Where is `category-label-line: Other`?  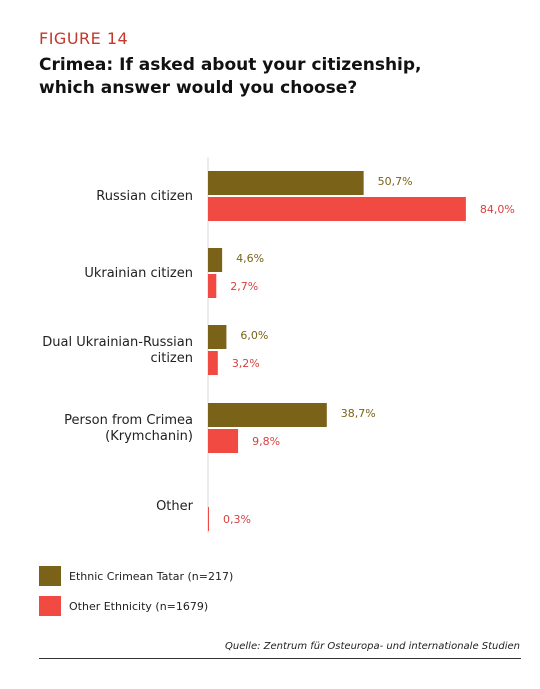 category-label-line: Other is located at coordinates (175, 506).